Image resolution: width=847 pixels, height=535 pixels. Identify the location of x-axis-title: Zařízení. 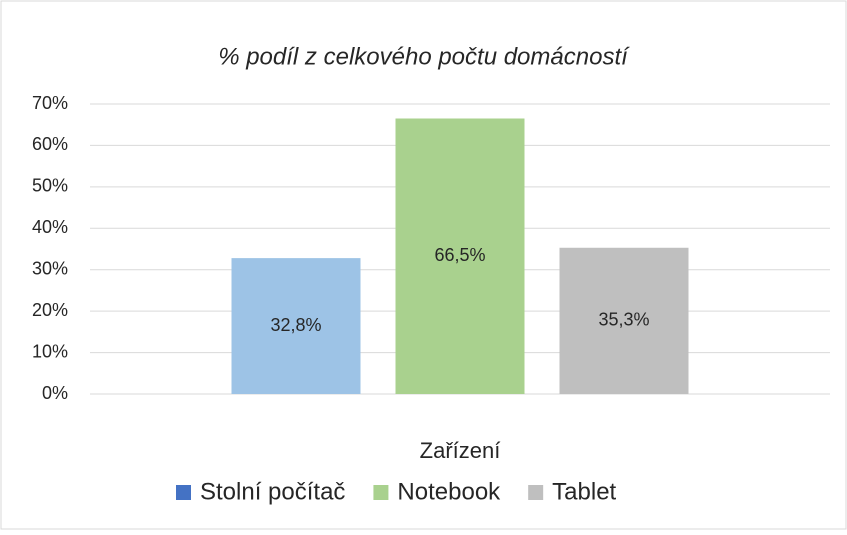
(460, 450).